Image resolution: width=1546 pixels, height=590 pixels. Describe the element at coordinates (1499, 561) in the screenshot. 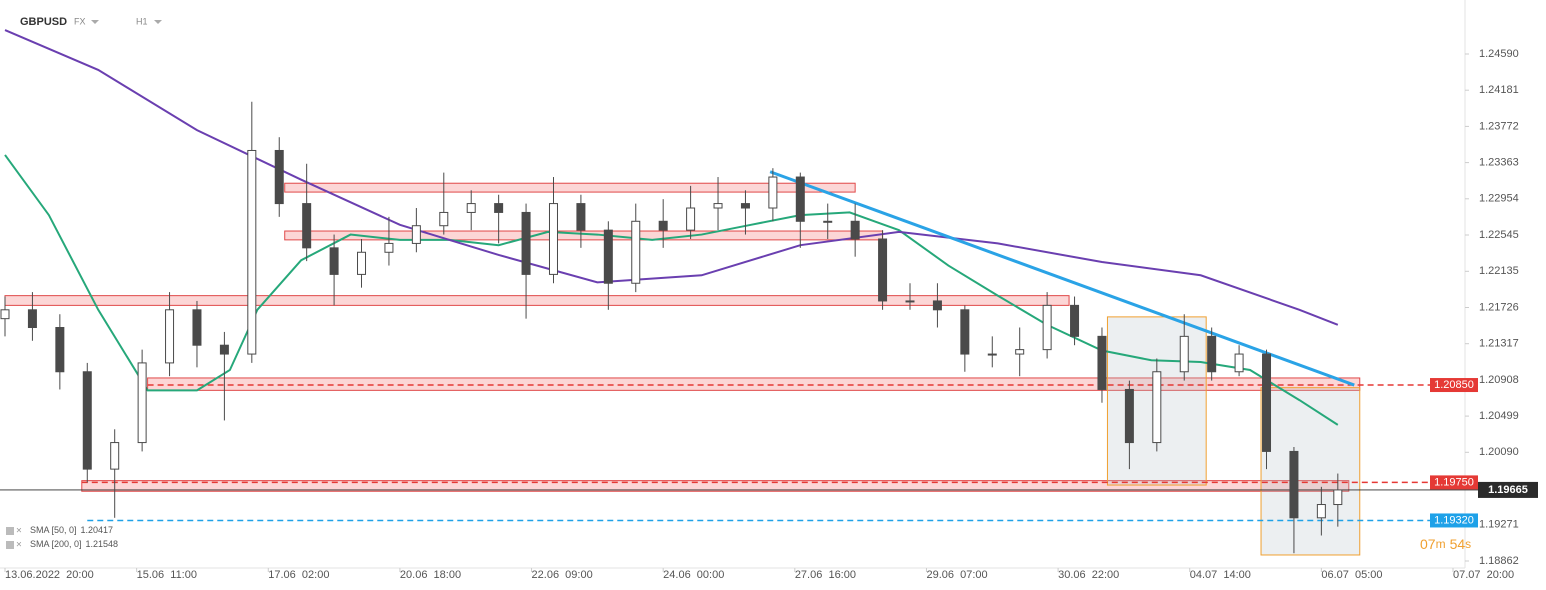

I see `y-tick-label: 1.18862` at that location.